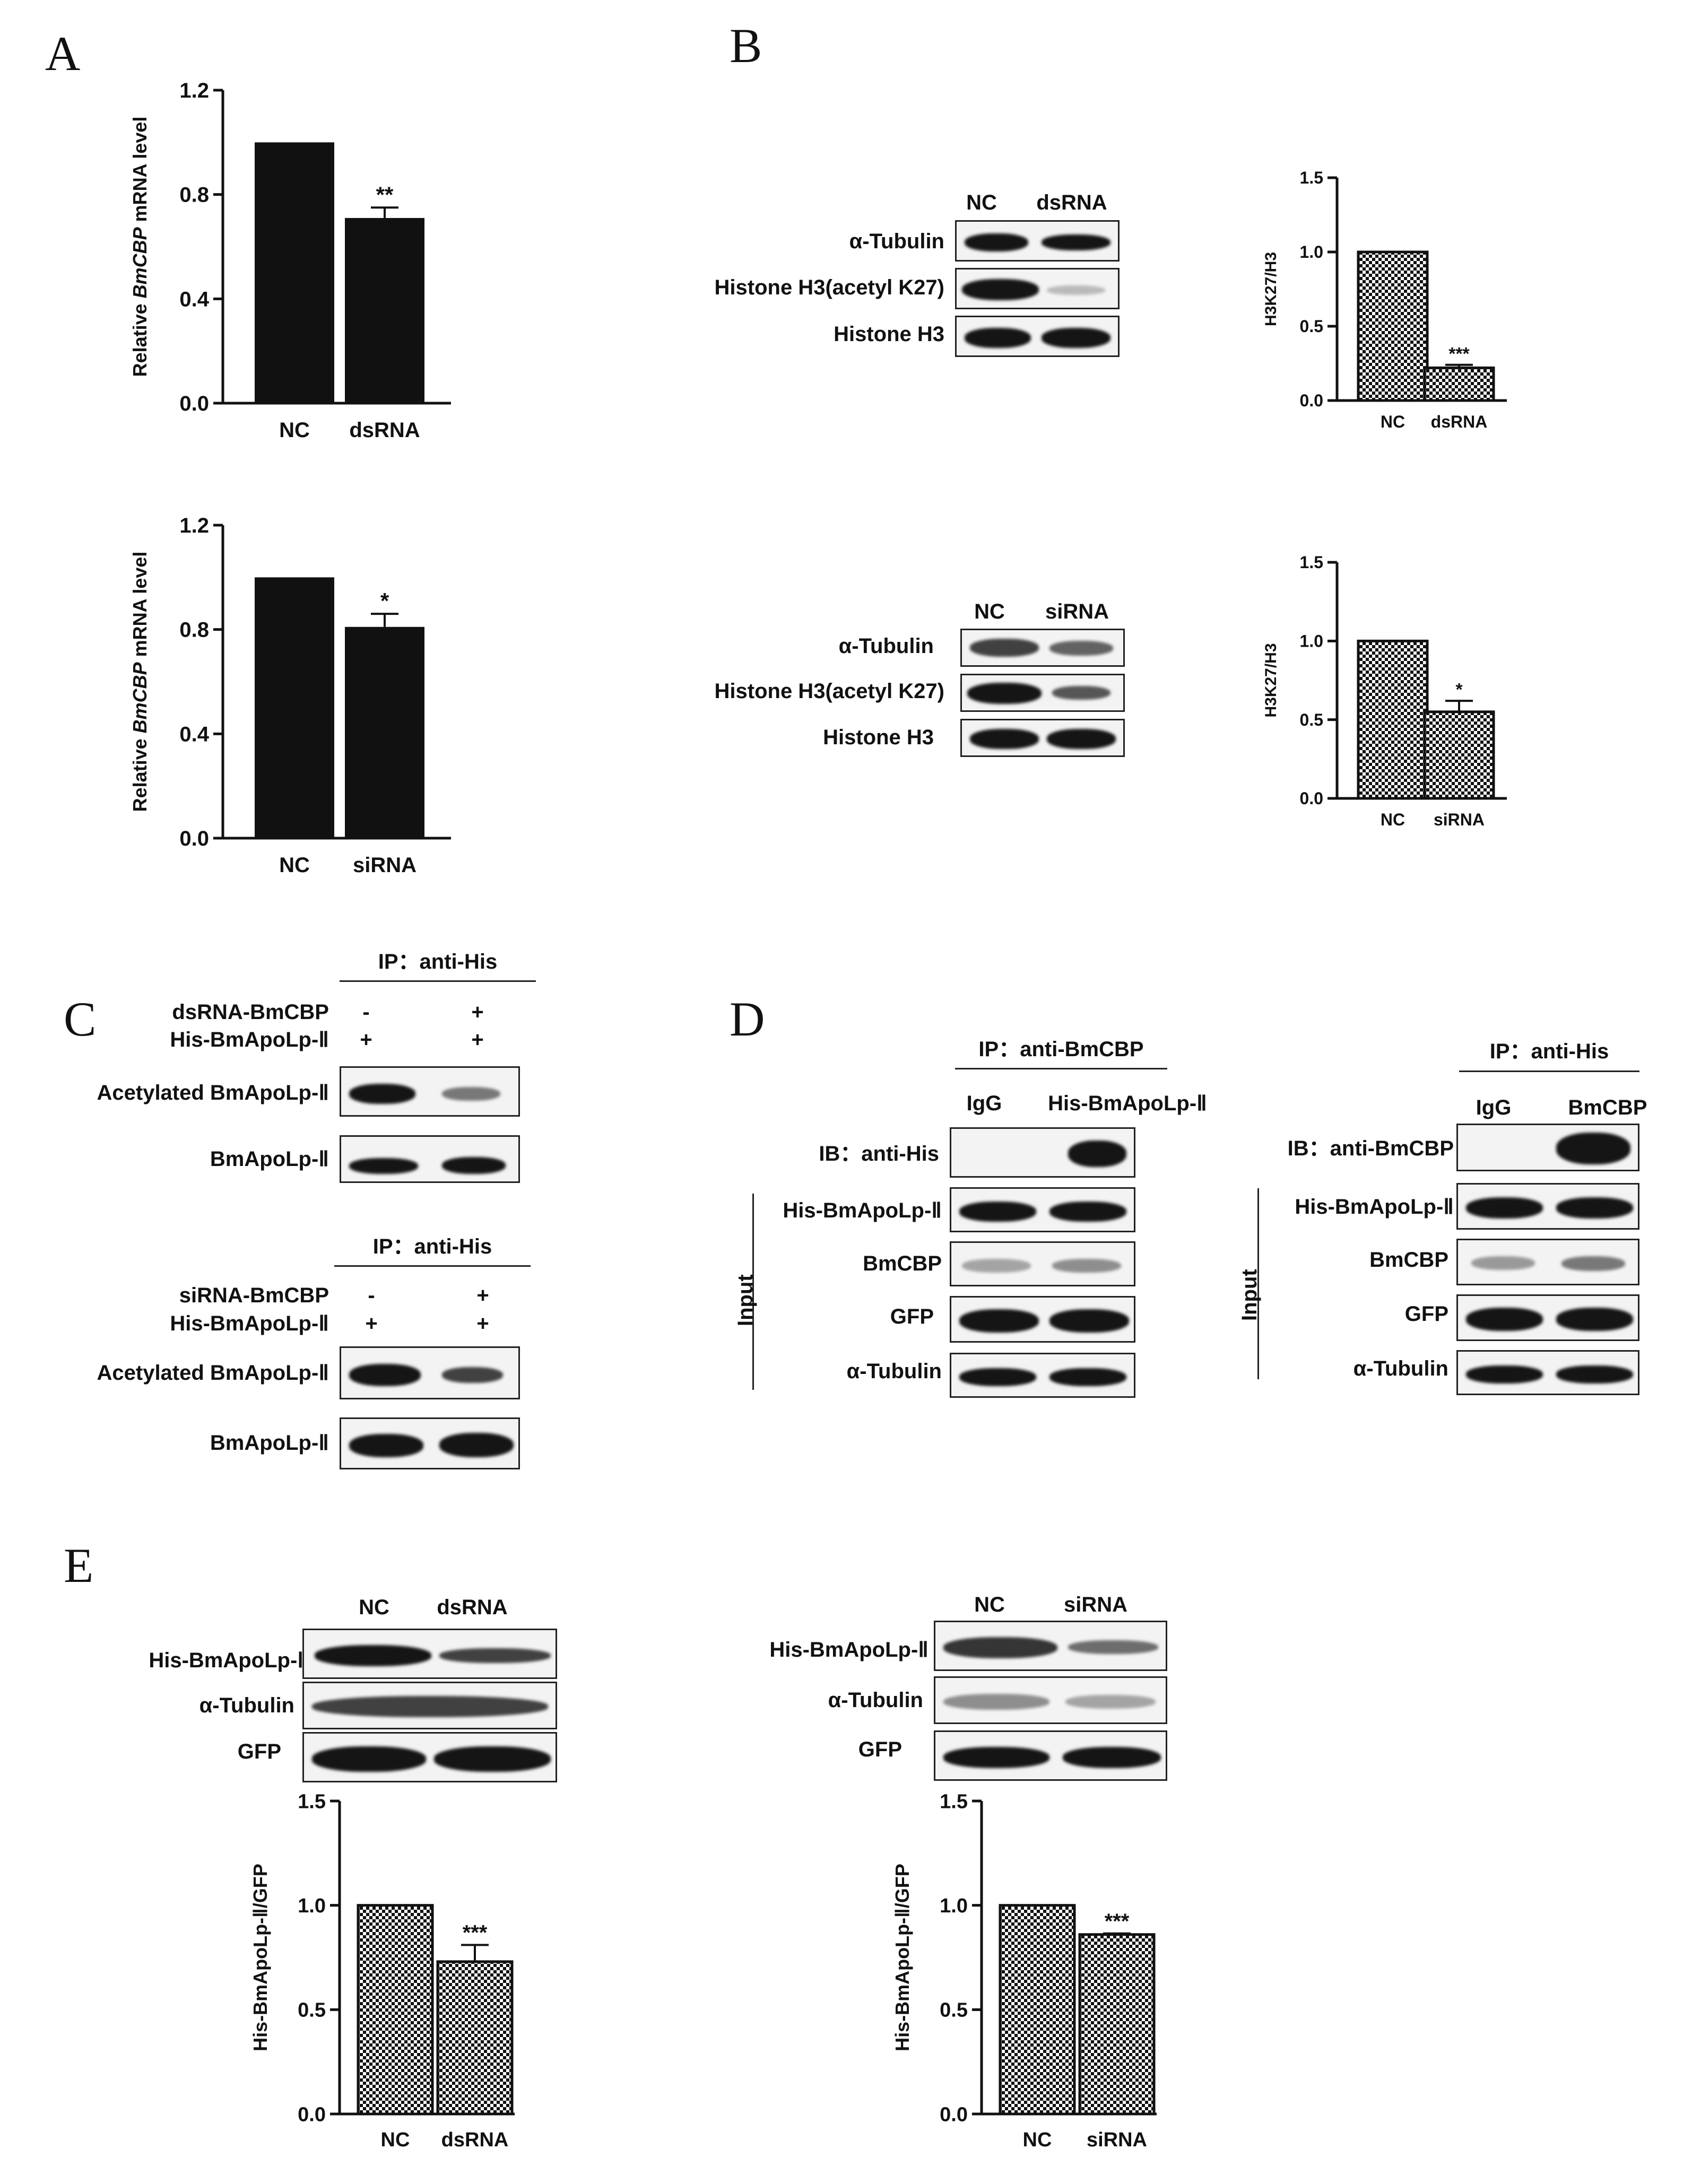 The width and height of the screenshot is (1692, 2184). I want to click on bar-chart-e1: 0.0 0.5 1.0 1.5 His-BmApoLp-Ⅱ/GFP NC *** dsRNA, so click(382, 1970).